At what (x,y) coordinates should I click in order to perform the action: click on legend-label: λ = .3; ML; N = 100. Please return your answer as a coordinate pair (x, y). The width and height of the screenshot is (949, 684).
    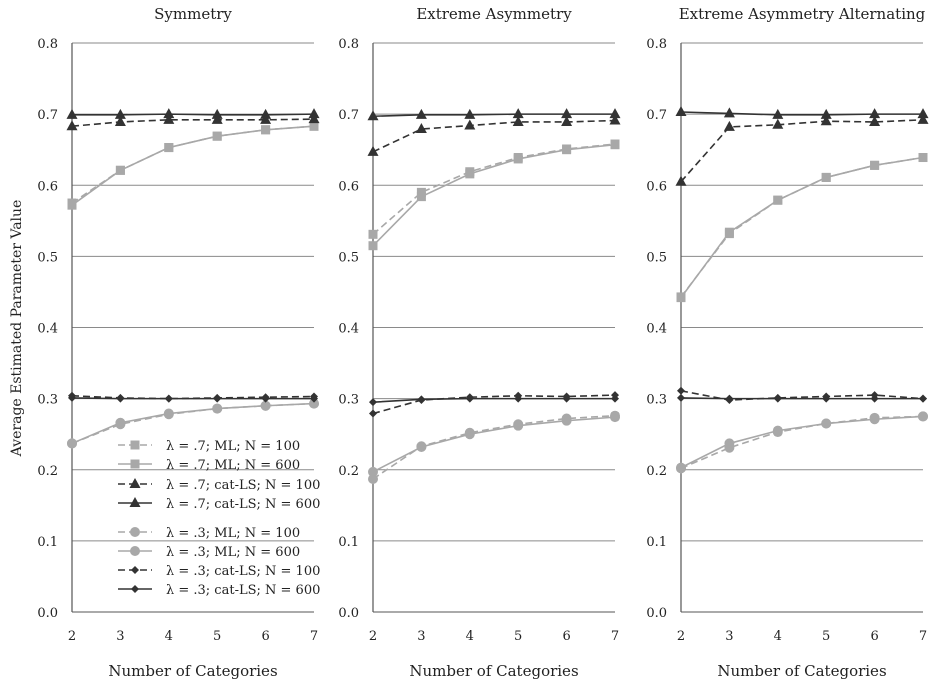
    Looking at the image, I should click on (233, 533).